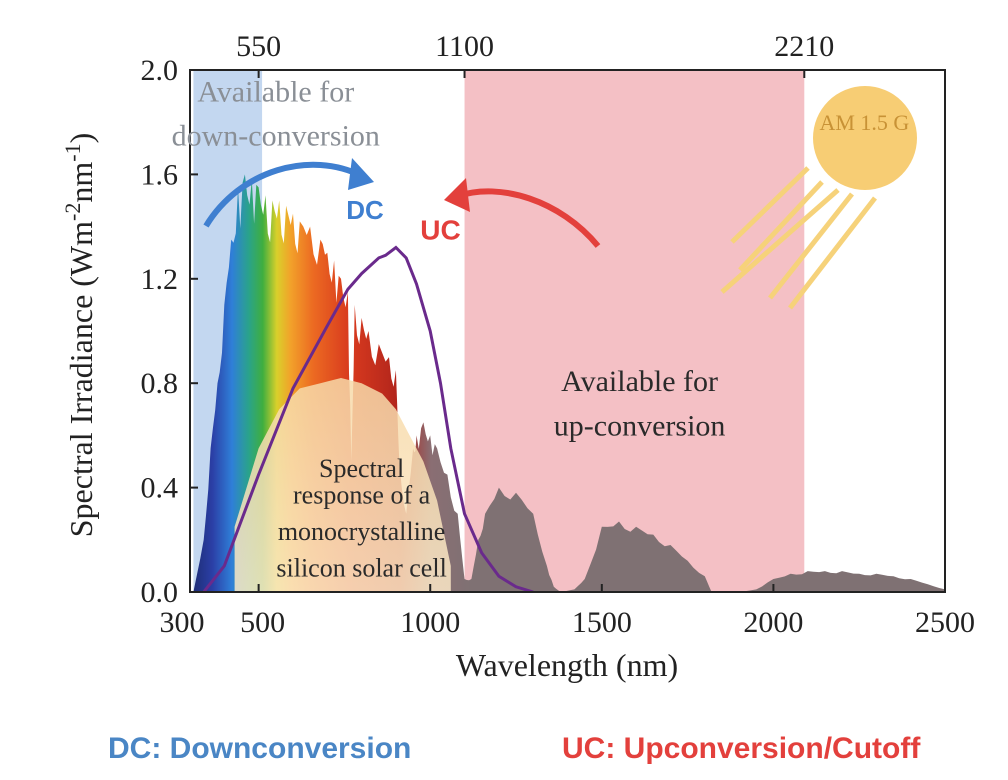 Image resolution: width=1008 pixels, height=780 pixels. What do you see at coordinates (182, 622) in the screenshot?
I see `x-tick-label: 300` at bounding box center [182, 622].